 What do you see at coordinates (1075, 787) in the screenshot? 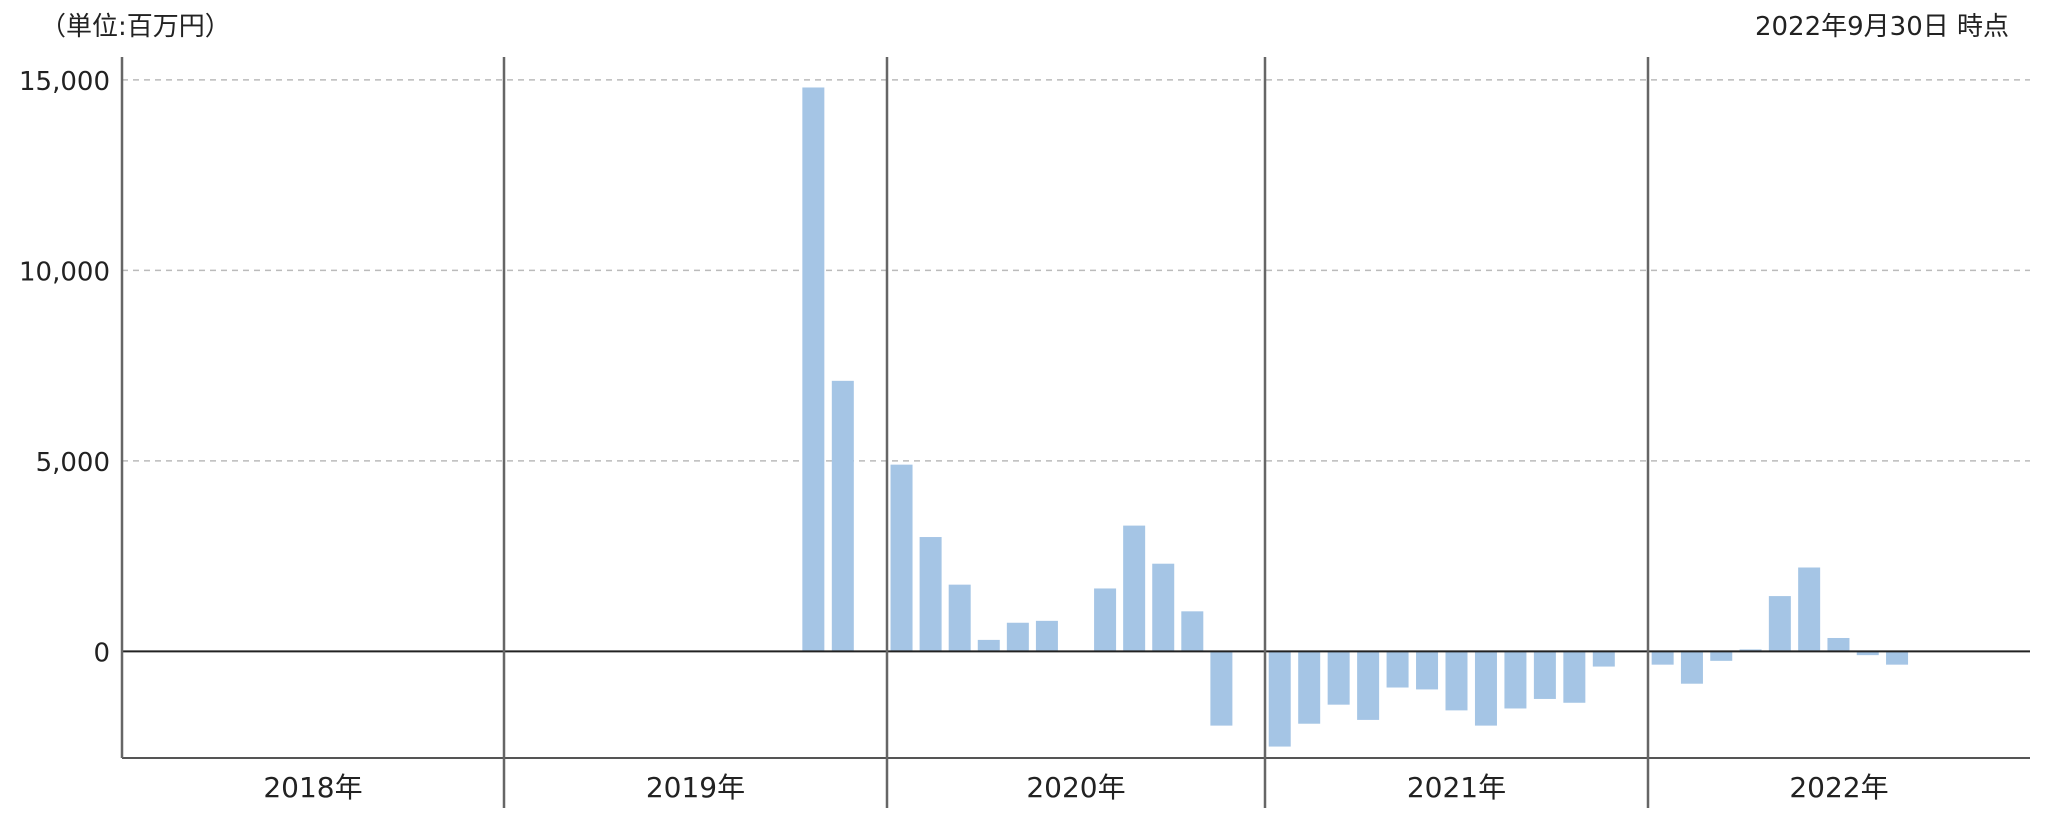
I see `year-label: 2020年` at bounding box center [1075, 787].